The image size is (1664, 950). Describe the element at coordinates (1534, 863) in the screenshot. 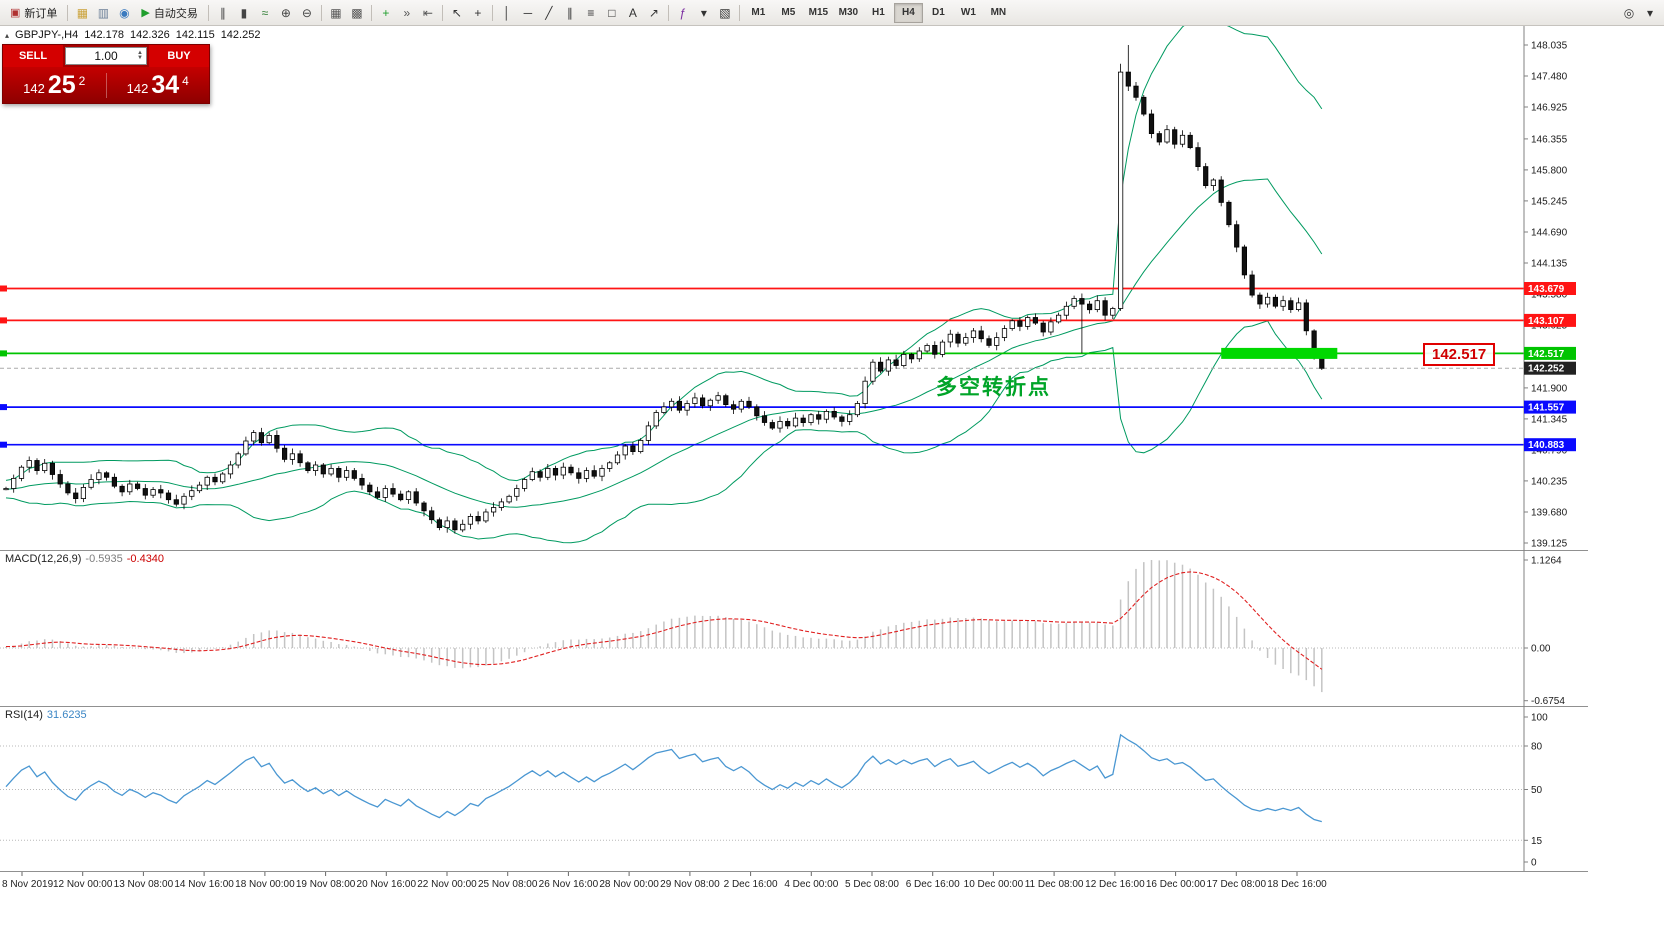

I see `svg-text: 0` at that location.